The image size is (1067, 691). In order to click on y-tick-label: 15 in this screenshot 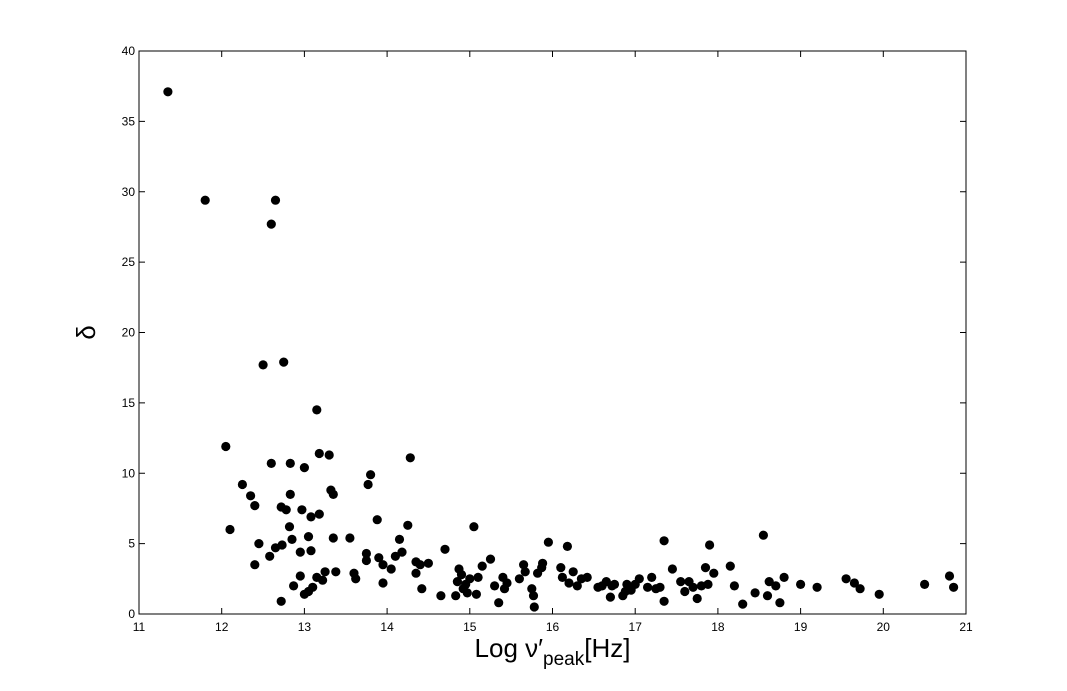, I will do `click(129, 403)`.